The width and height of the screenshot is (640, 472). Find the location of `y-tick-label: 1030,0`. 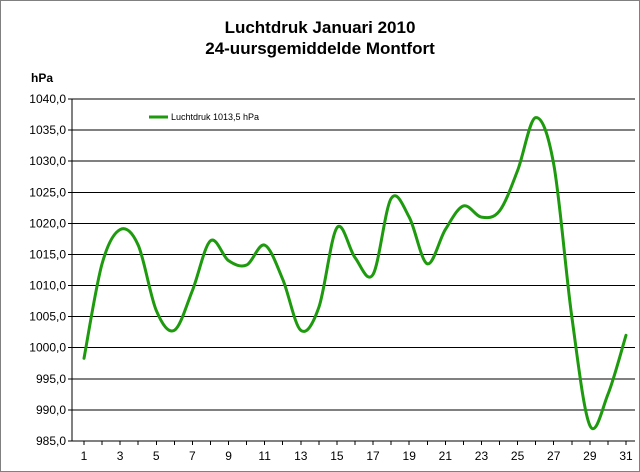

y-tick-label: 1030,0 is located at coordinates (47, 161).